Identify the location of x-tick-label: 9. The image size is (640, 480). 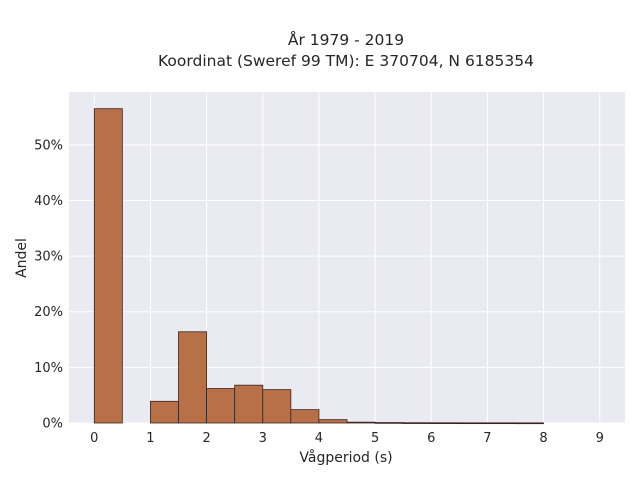
(600, 438).